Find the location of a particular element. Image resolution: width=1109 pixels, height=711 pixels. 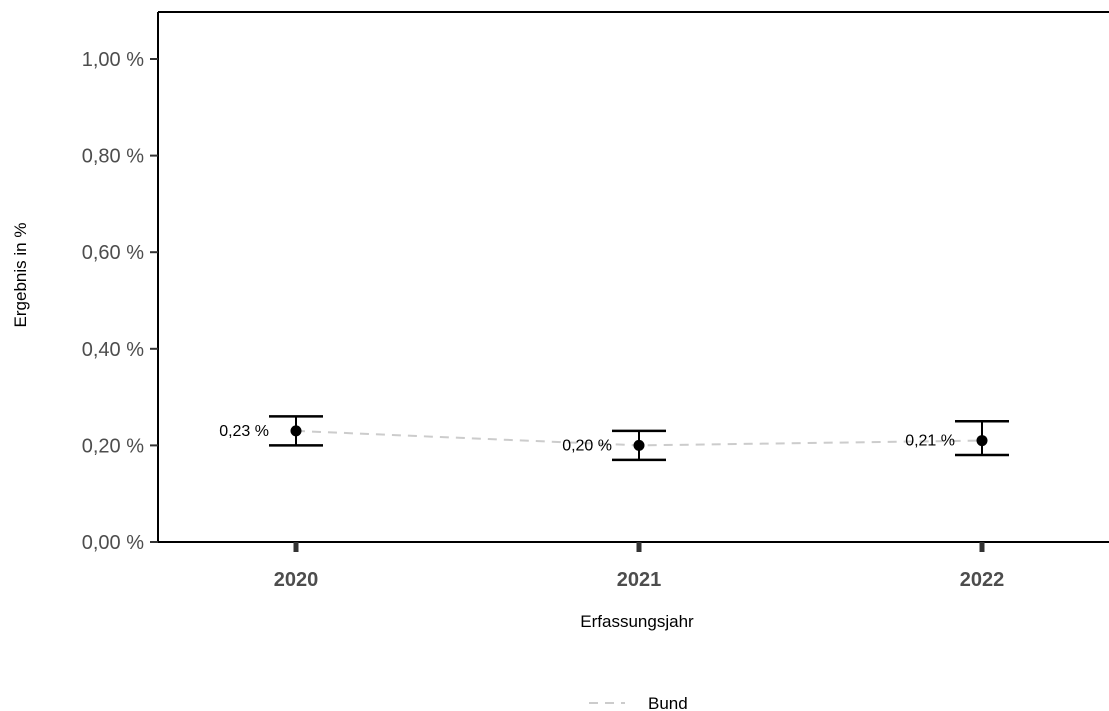

data-points-group is located at coordinates (639, 438).